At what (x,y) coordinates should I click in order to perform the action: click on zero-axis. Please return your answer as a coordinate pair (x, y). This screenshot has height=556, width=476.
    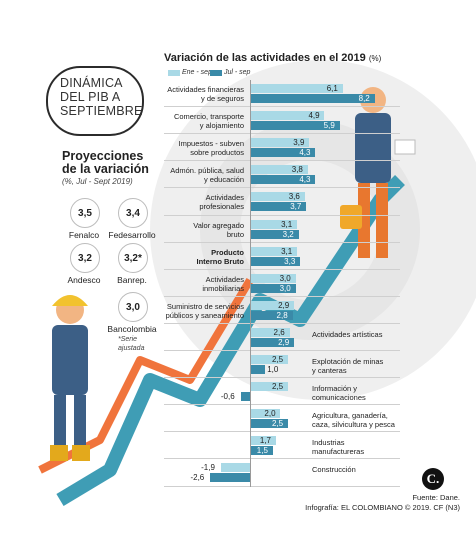
    Looking at the image, I should click on (250, 283).